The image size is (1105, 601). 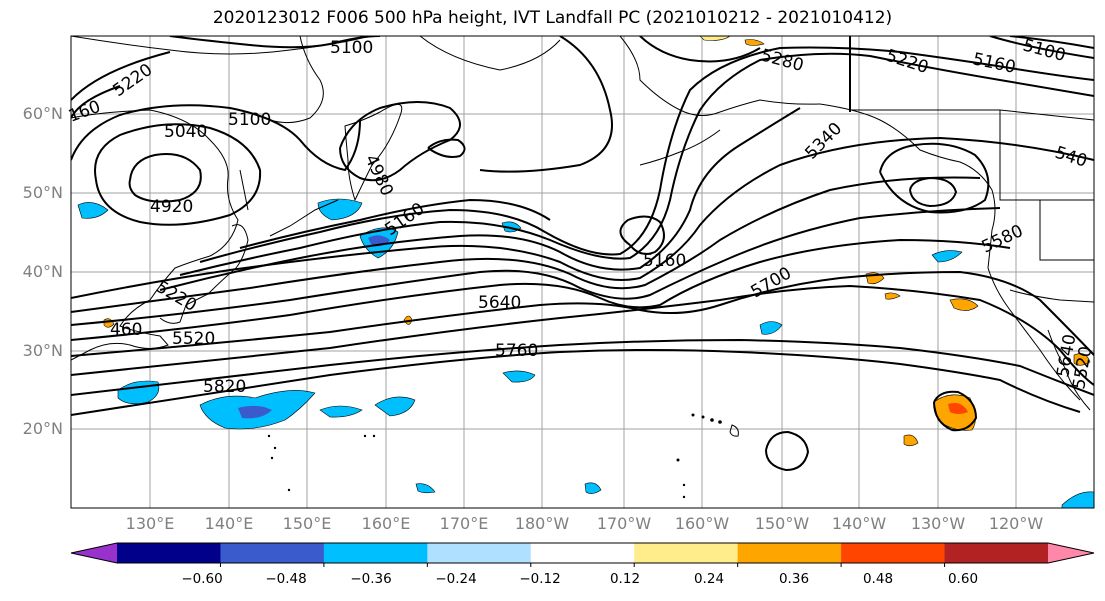 What do you see at coordinates (193, 339) in the screenshot?
I see `contour-label: 5520` at bounding box center [193, 339].